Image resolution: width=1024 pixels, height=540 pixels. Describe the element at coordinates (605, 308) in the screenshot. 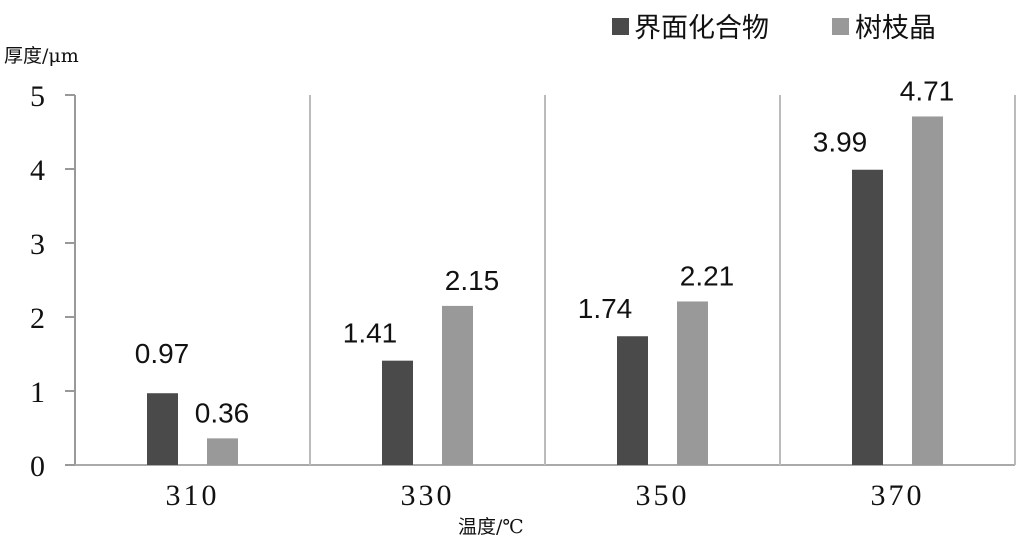

I see `data-label: 1.74` at that location.